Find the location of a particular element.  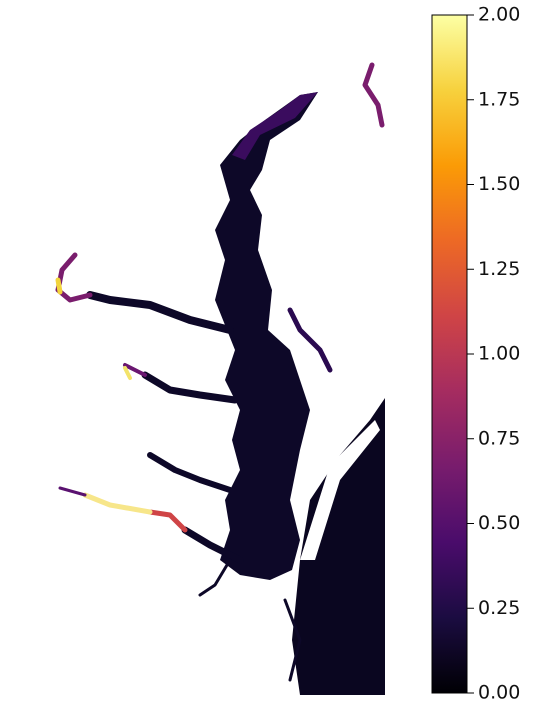

water-upper is located at coordinates (275, 126).